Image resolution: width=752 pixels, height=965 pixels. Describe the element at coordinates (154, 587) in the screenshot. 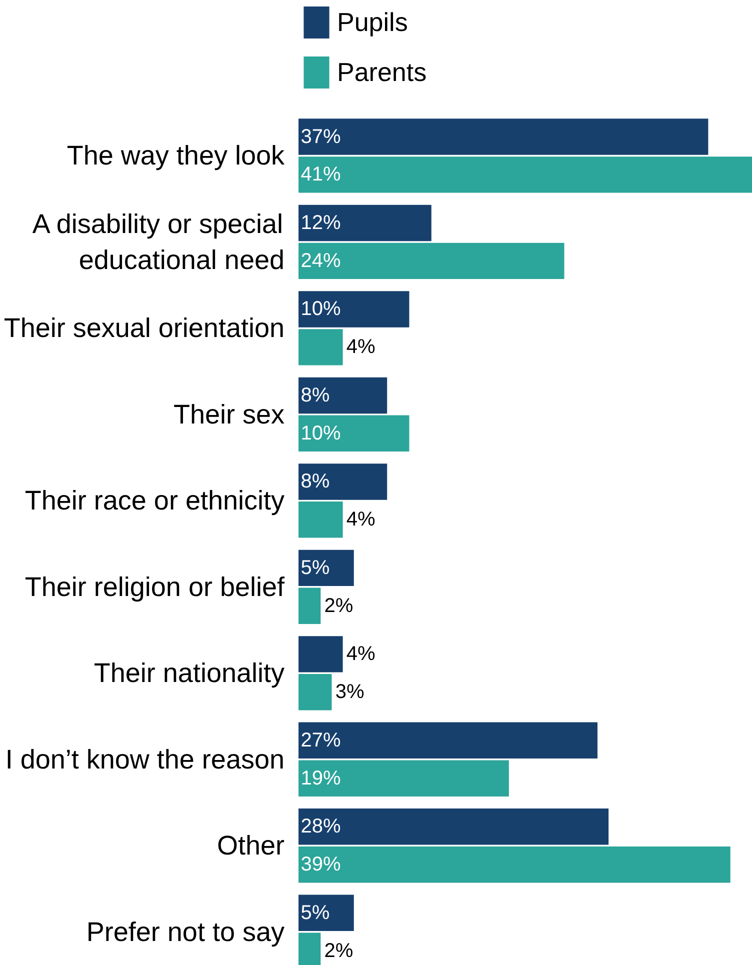

I see `y-tick-label: Their religion or belief` at that location.